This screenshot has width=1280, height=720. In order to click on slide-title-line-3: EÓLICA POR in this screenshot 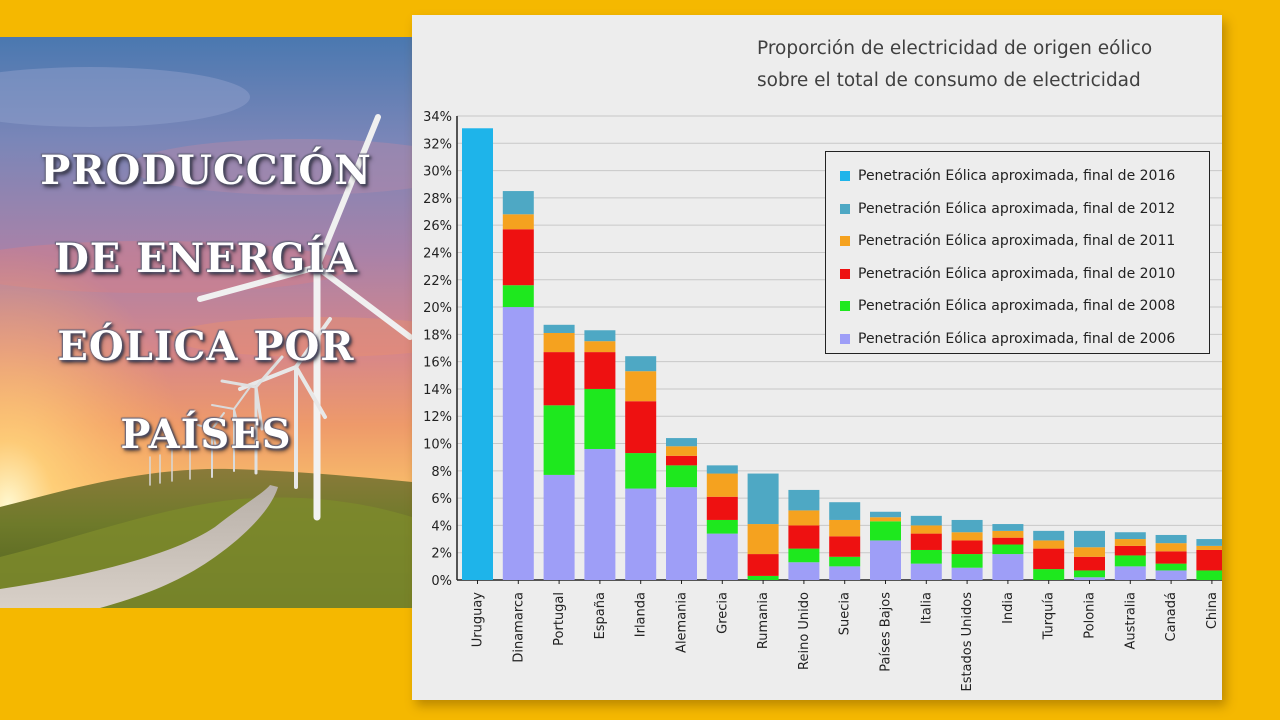, I will do `click(206, 346)`.